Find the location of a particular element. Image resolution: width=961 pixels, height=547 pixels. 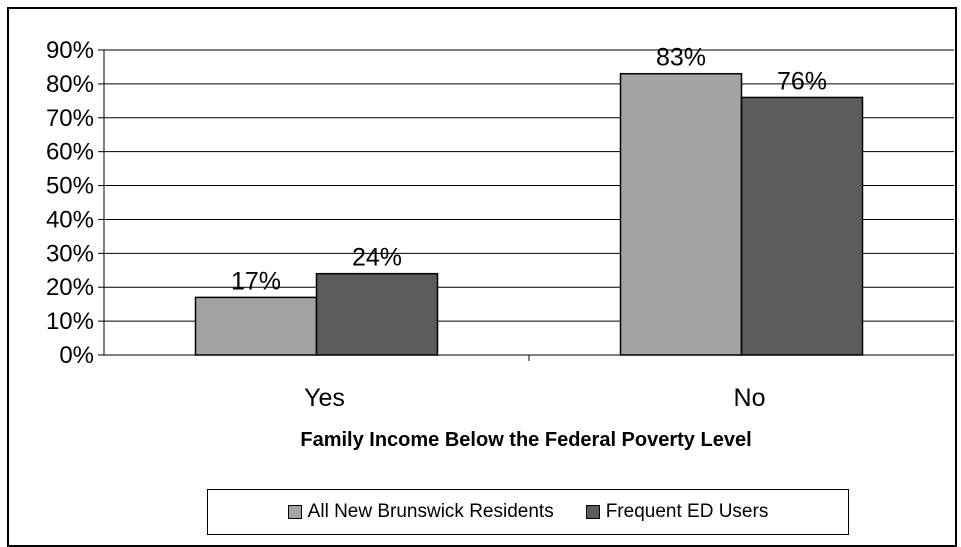

y-tick-label: 70% is located at coordinates (70, 118).